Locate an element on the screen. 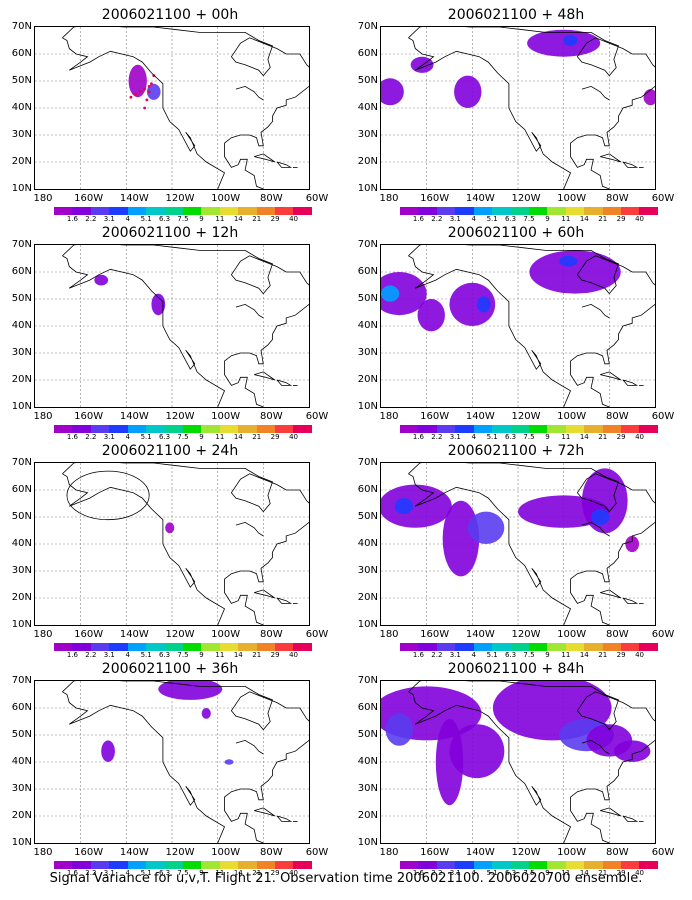 Image resolution: width=692 pixels, height=900 pixels. longitude-label: 80W is located at coordinates (617, 852).